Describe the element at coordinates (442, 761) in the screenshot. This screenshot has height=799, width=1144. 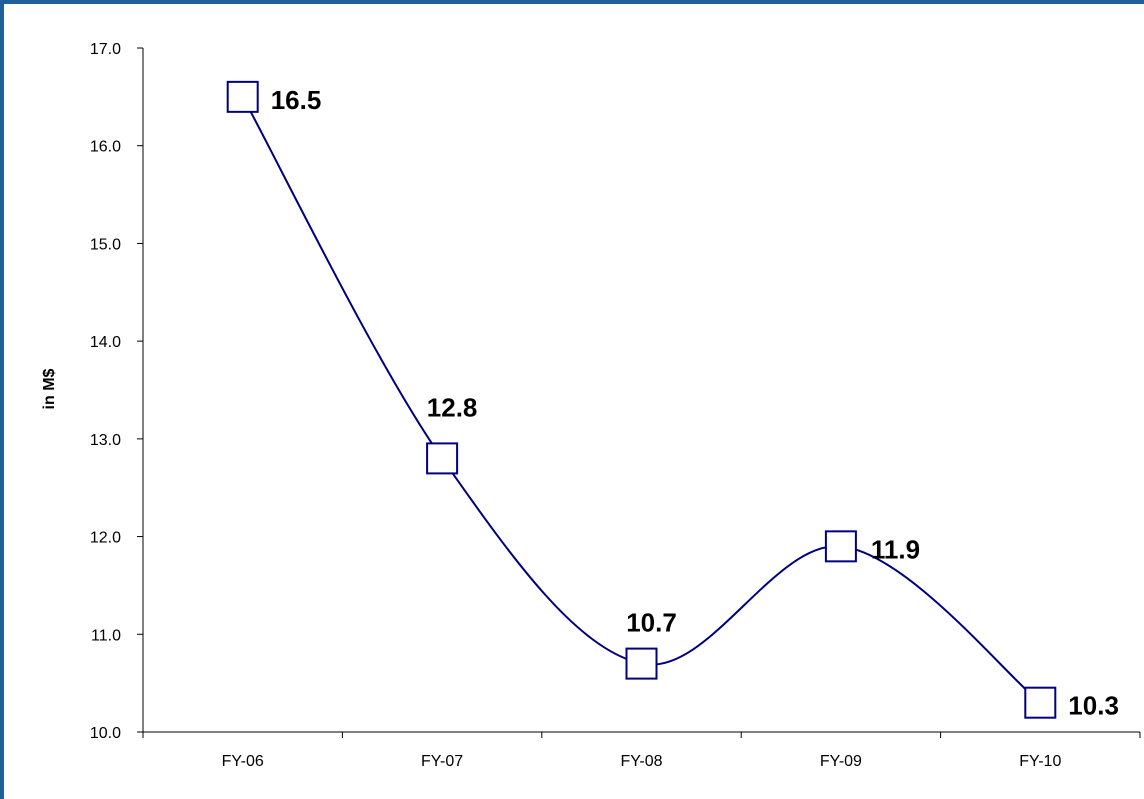
I see `x-tick-label: FY-07` at that location.